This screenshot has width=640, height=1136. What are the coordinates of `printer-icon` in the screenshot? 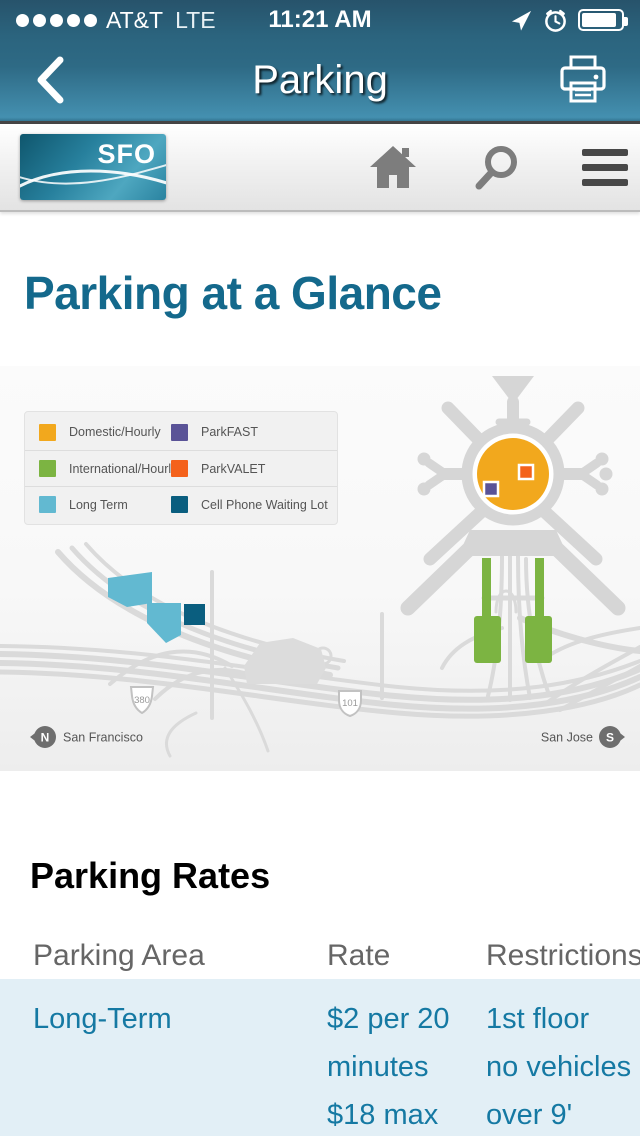 It's located at (583, 79).